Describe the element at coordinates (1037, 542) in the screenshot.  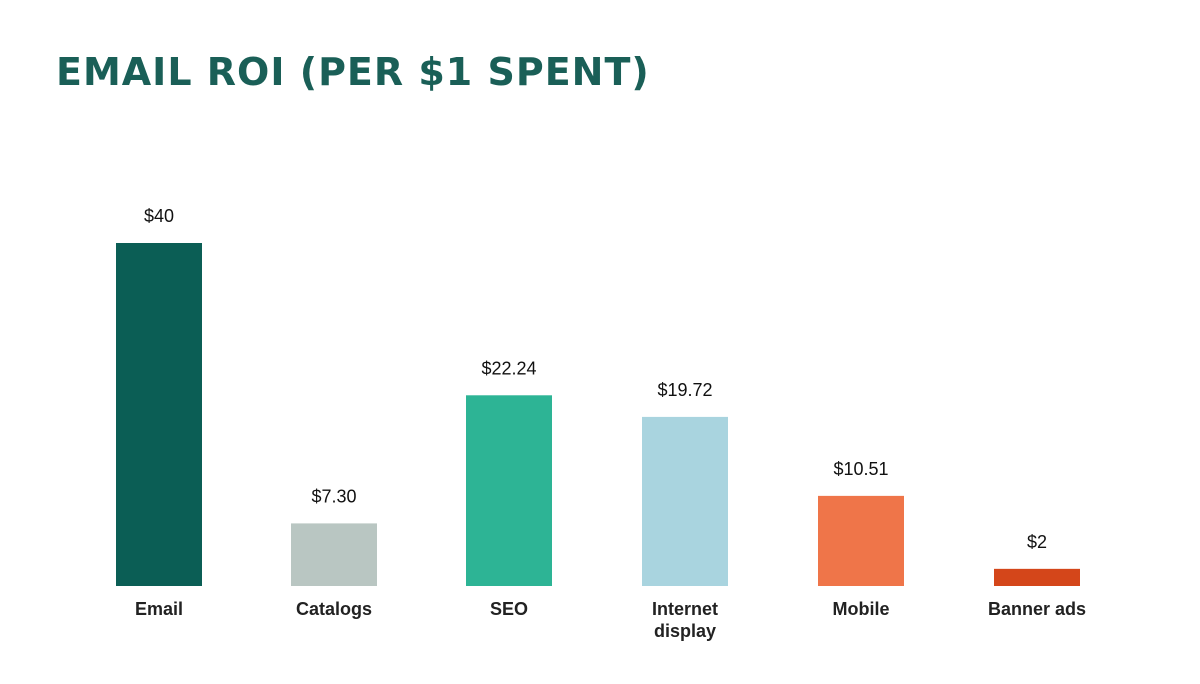
I see `value-label-5: $2` at that location.